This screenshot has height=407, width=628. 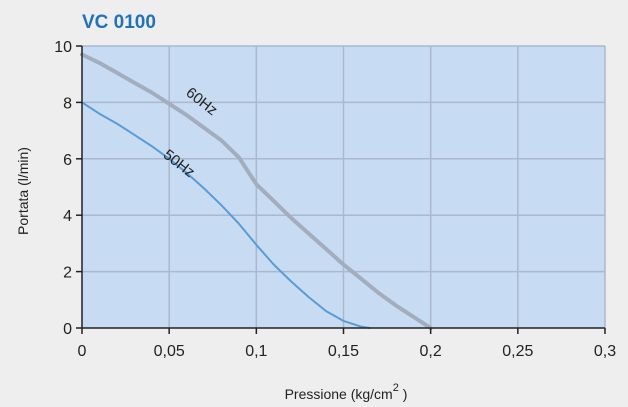 I want to click on x-tick-label: 0, so click(x=82, y=351).